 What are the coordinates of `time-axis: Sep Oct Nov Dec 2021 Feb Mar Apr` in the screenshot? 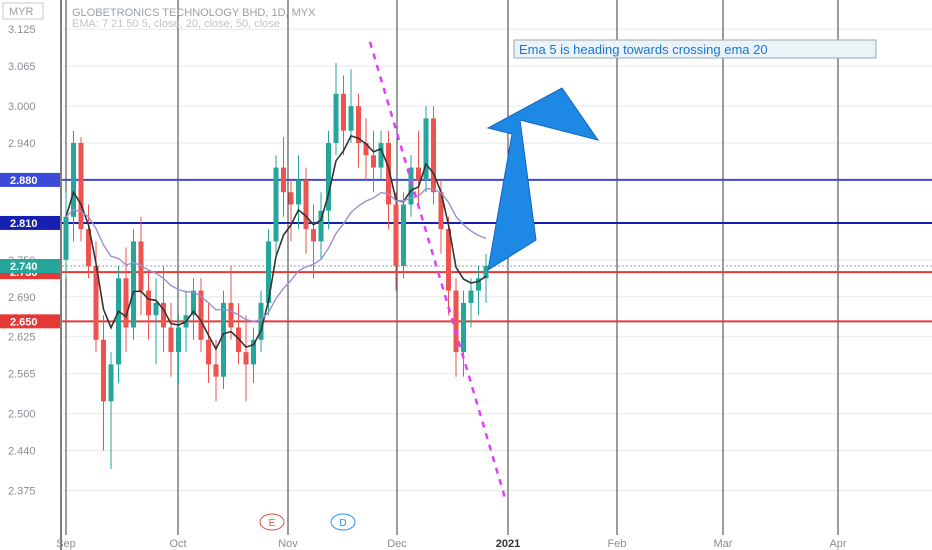 It's located at (494, 542).